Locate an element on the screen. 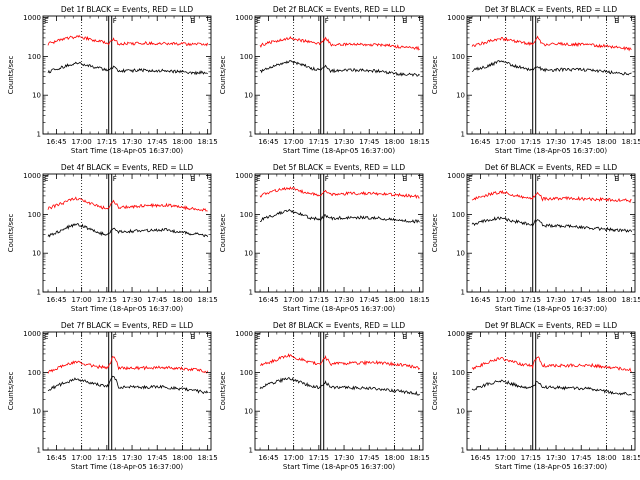  panel-title: Det 7f BLACK = Events, RED = LLD is located at coordinates (127, 325).